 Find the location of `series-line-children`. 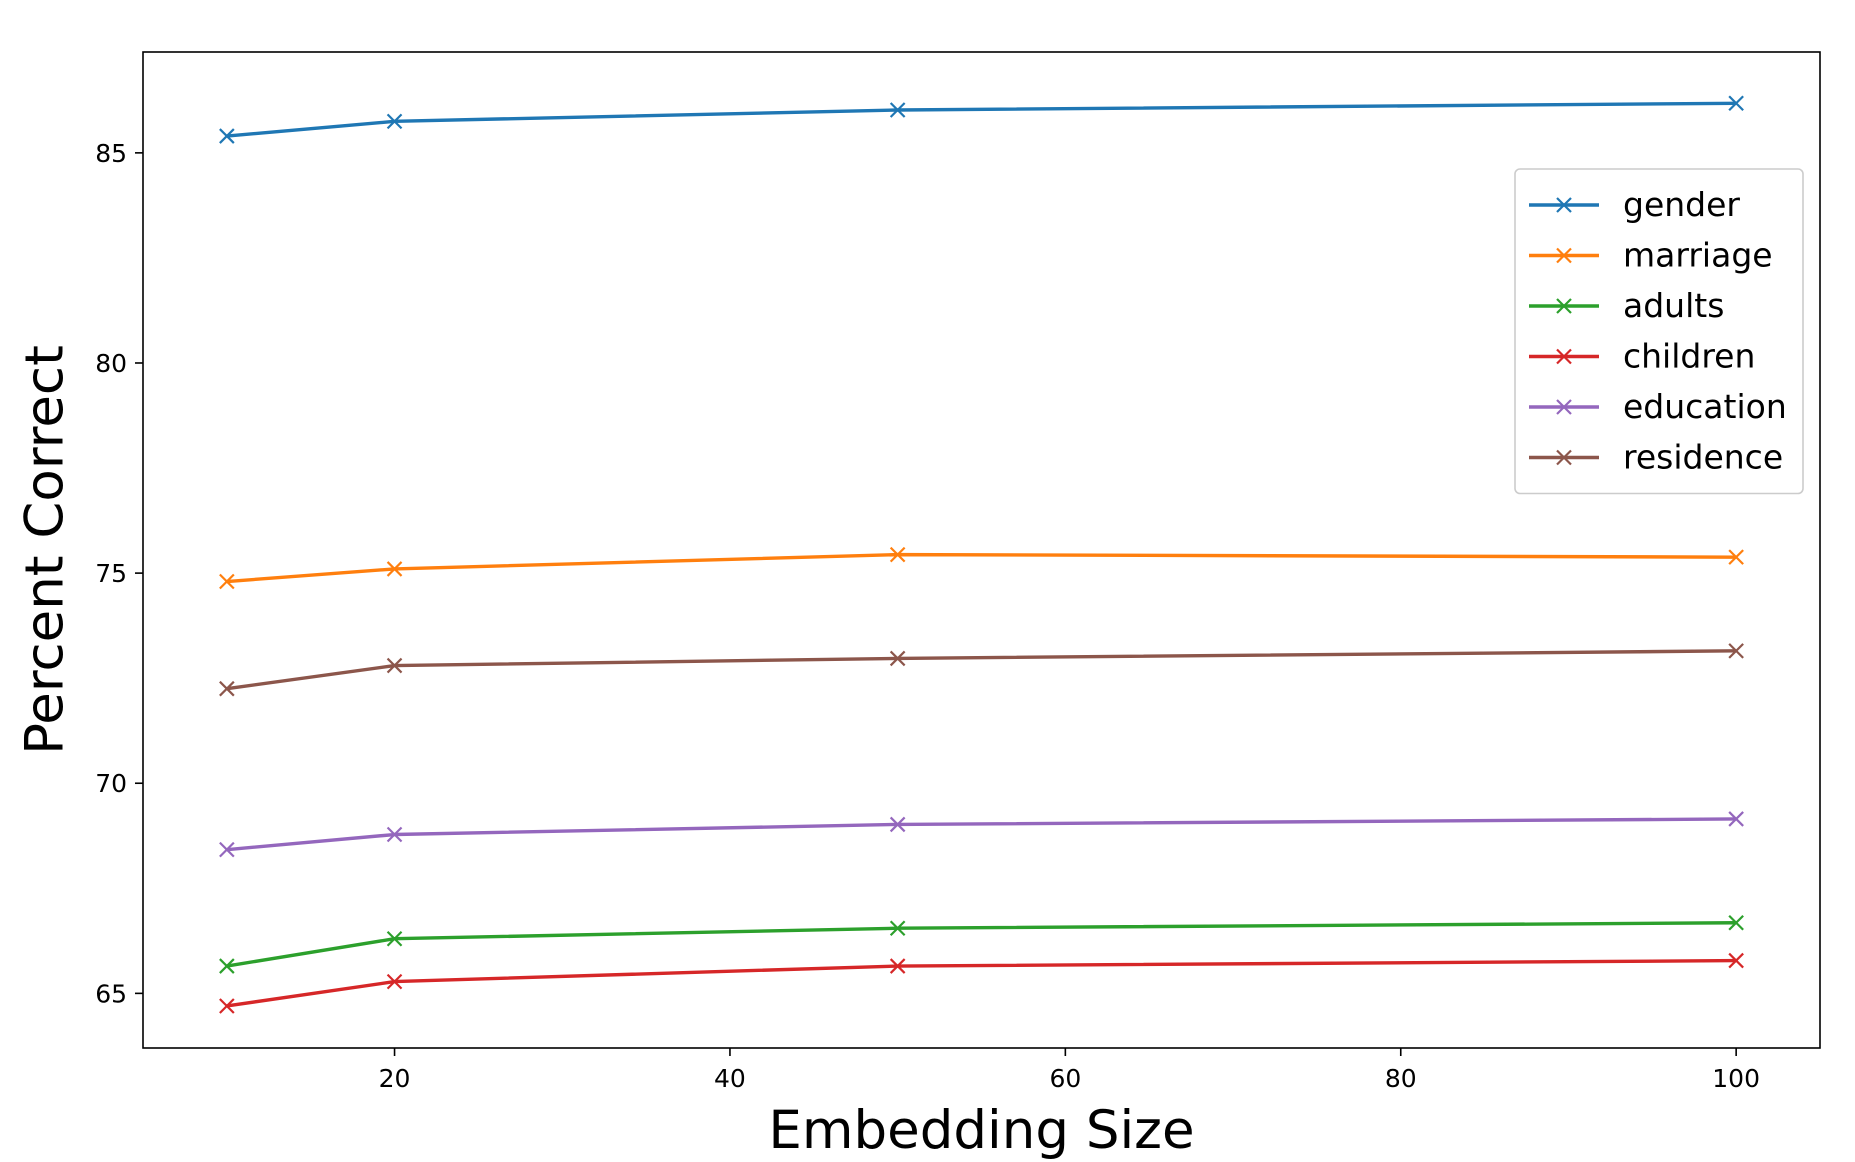

series-line-children is located at coordinates (981, 983).